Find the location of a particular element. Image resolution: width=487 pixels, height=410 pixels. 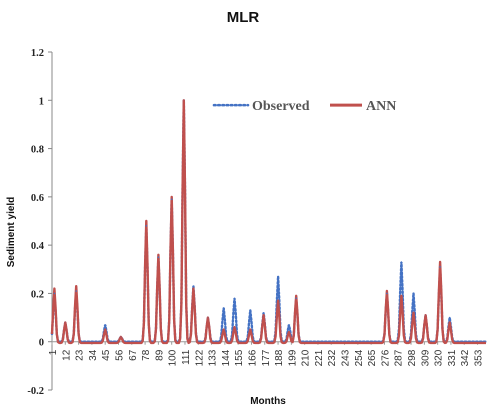

x-tick-label: 23 is located at coordinates (80, 355).